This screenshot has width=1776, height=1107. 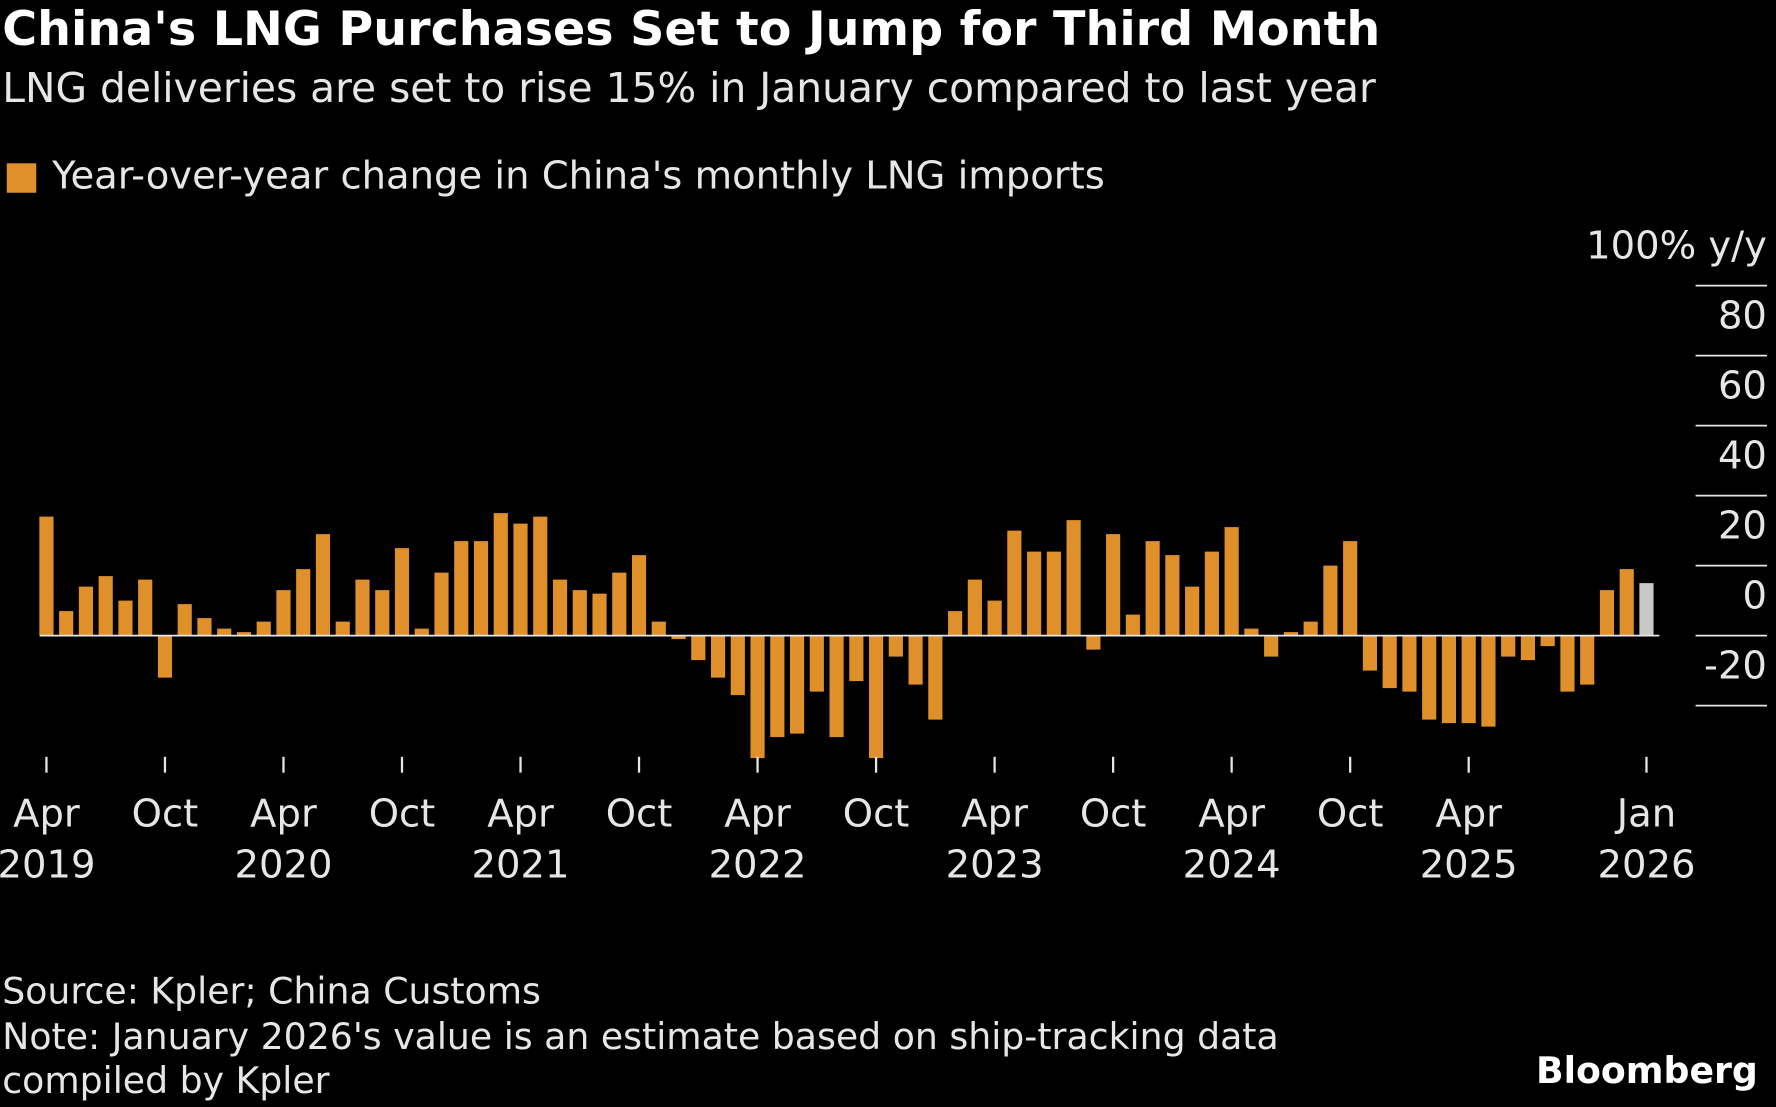 What do you see at coordinates (758, 839) in the screenshot?
I see `x-tick-label: Apr 2022` at bounding box center [758, 839].